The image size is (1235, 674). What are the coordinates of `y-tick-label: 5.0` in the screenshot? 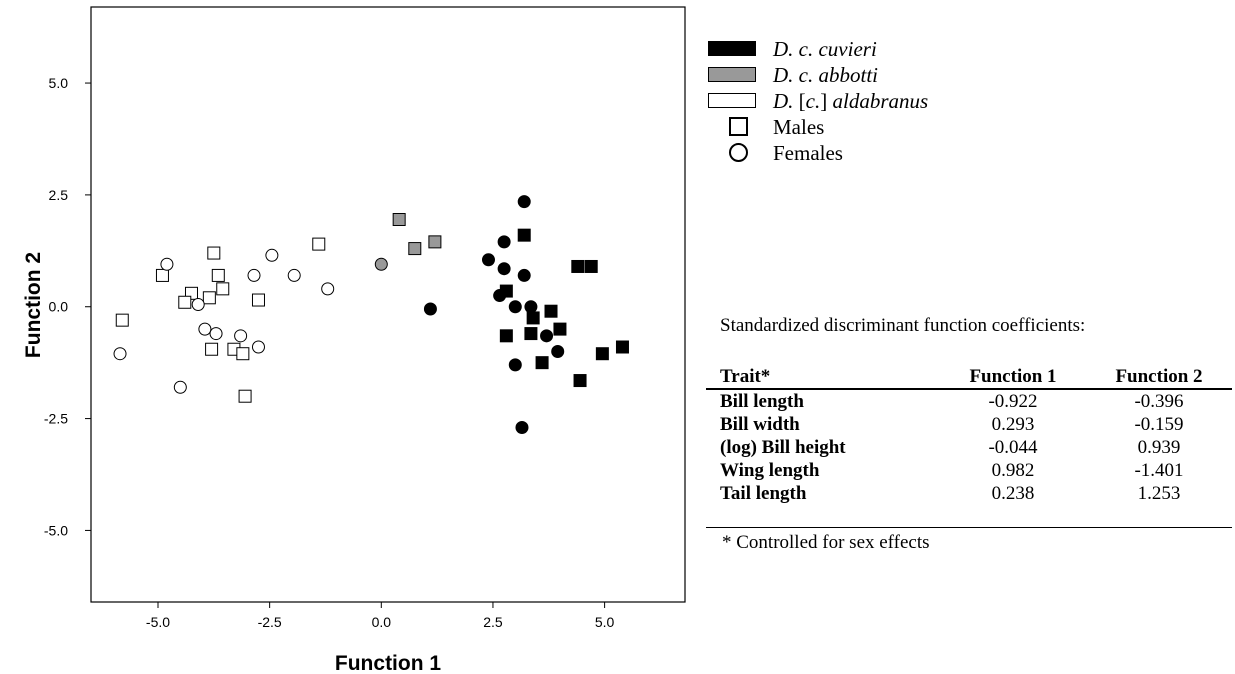 It's located at (59, 83).